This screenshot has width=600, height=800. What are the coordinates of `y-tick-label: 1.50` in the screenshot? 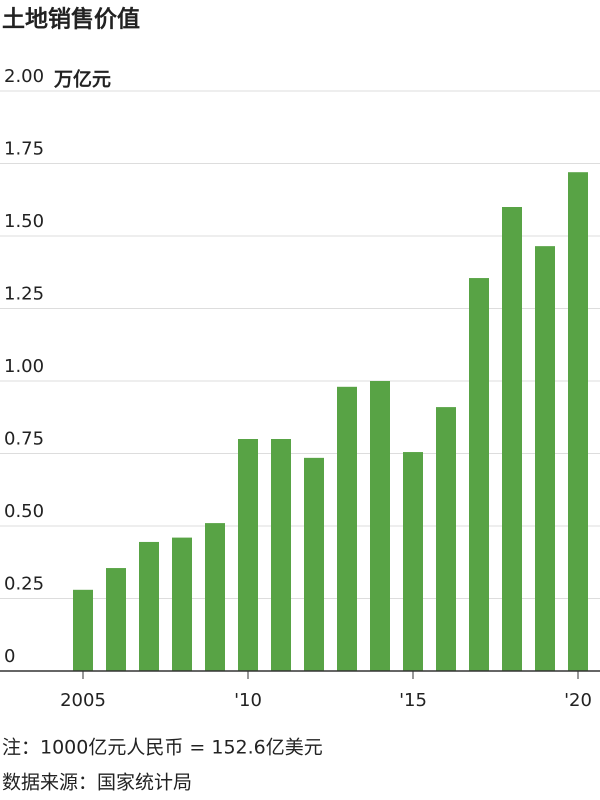 It's located at (24, 221).